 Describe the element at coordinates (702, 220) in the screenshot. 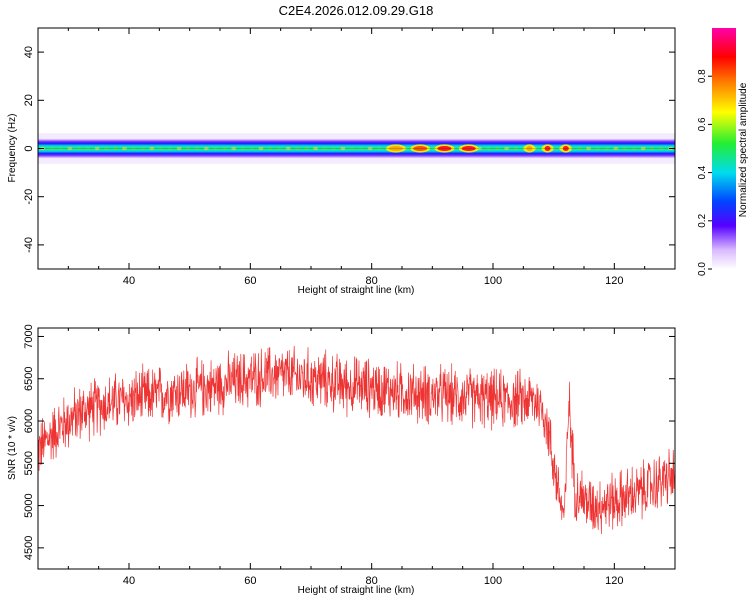

I see `colorbar-tick-label: 0.2` at that location.